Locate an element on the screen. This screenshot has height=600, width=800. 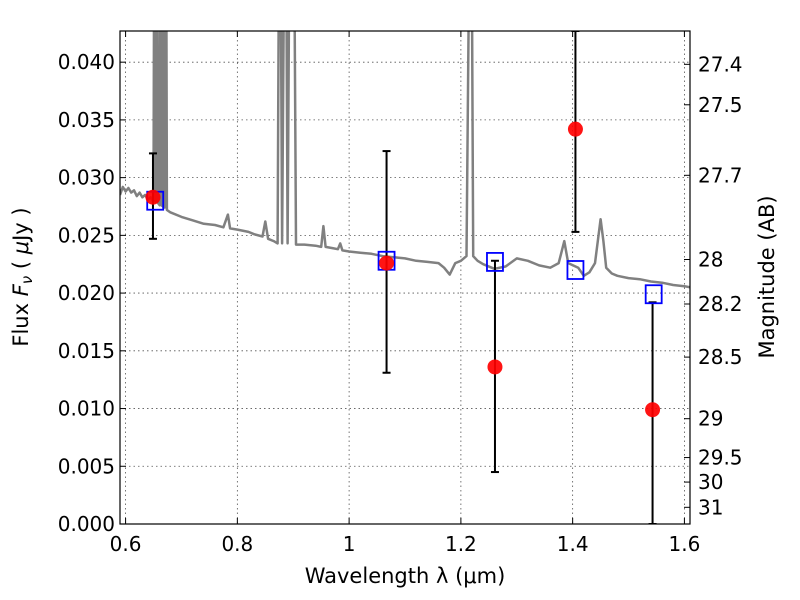
right-tick-label: 27.5 is located at coordinates (720, 105).